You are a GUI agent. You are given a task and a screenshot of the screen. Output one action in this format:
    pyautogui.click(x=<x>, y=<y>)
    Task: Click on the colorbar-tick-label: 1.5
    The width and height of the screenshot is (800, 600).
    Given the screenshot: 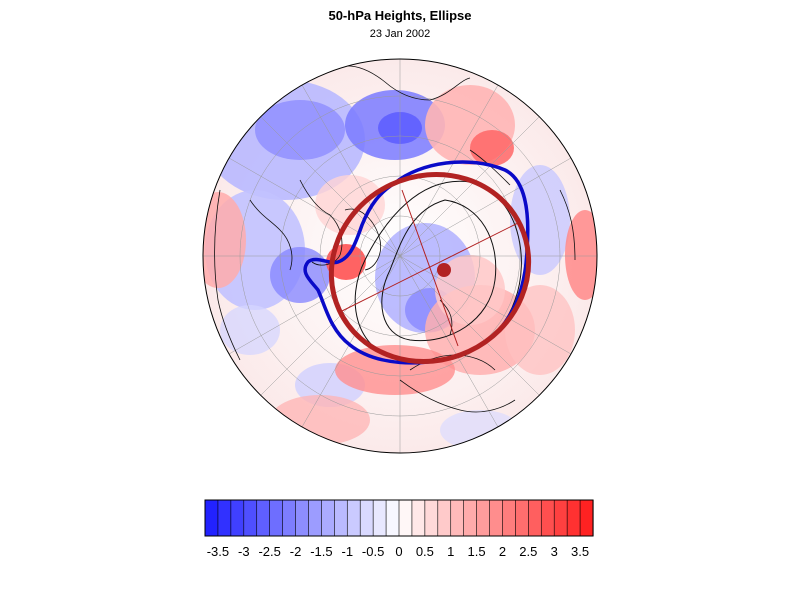 What is the action you would take?
    pyautogui.click(x=477, y=551)
    